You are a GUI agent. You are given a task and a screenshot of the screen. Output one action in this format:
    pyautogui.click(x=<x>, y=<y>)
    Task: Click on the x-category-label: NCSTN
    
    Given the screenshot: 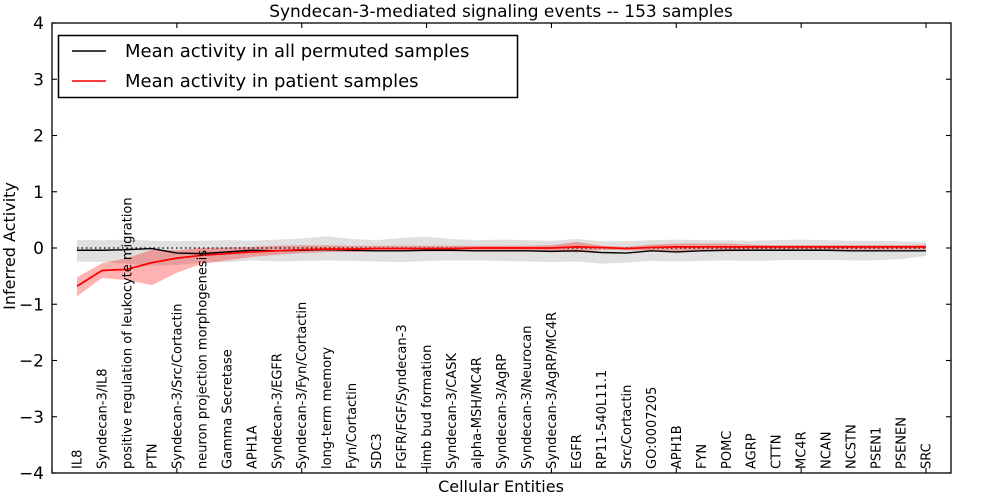 What is the action you would take?
    pyautogui.click(x=852, y=446)
    